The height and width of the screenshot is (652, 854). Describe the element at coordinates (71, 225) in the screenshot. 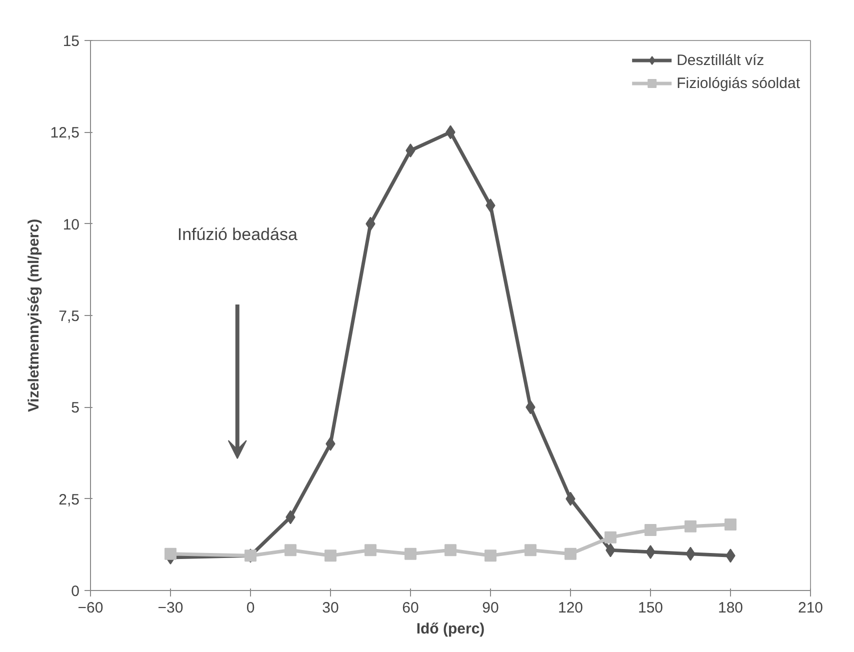

I see `y-tick-label: 10` at that location.